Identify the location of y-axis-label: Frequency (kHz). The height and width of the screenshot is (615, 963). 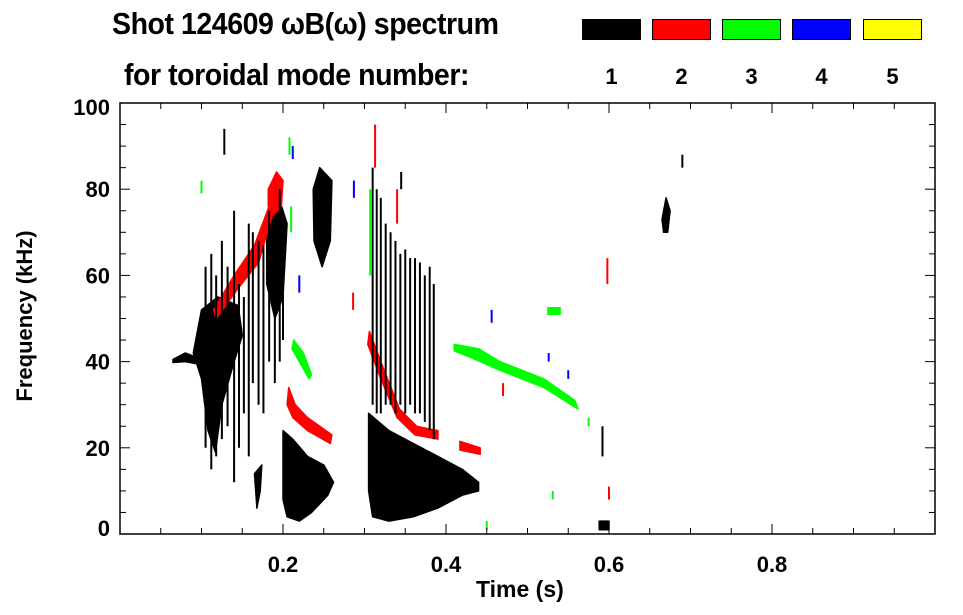
(24, 315).